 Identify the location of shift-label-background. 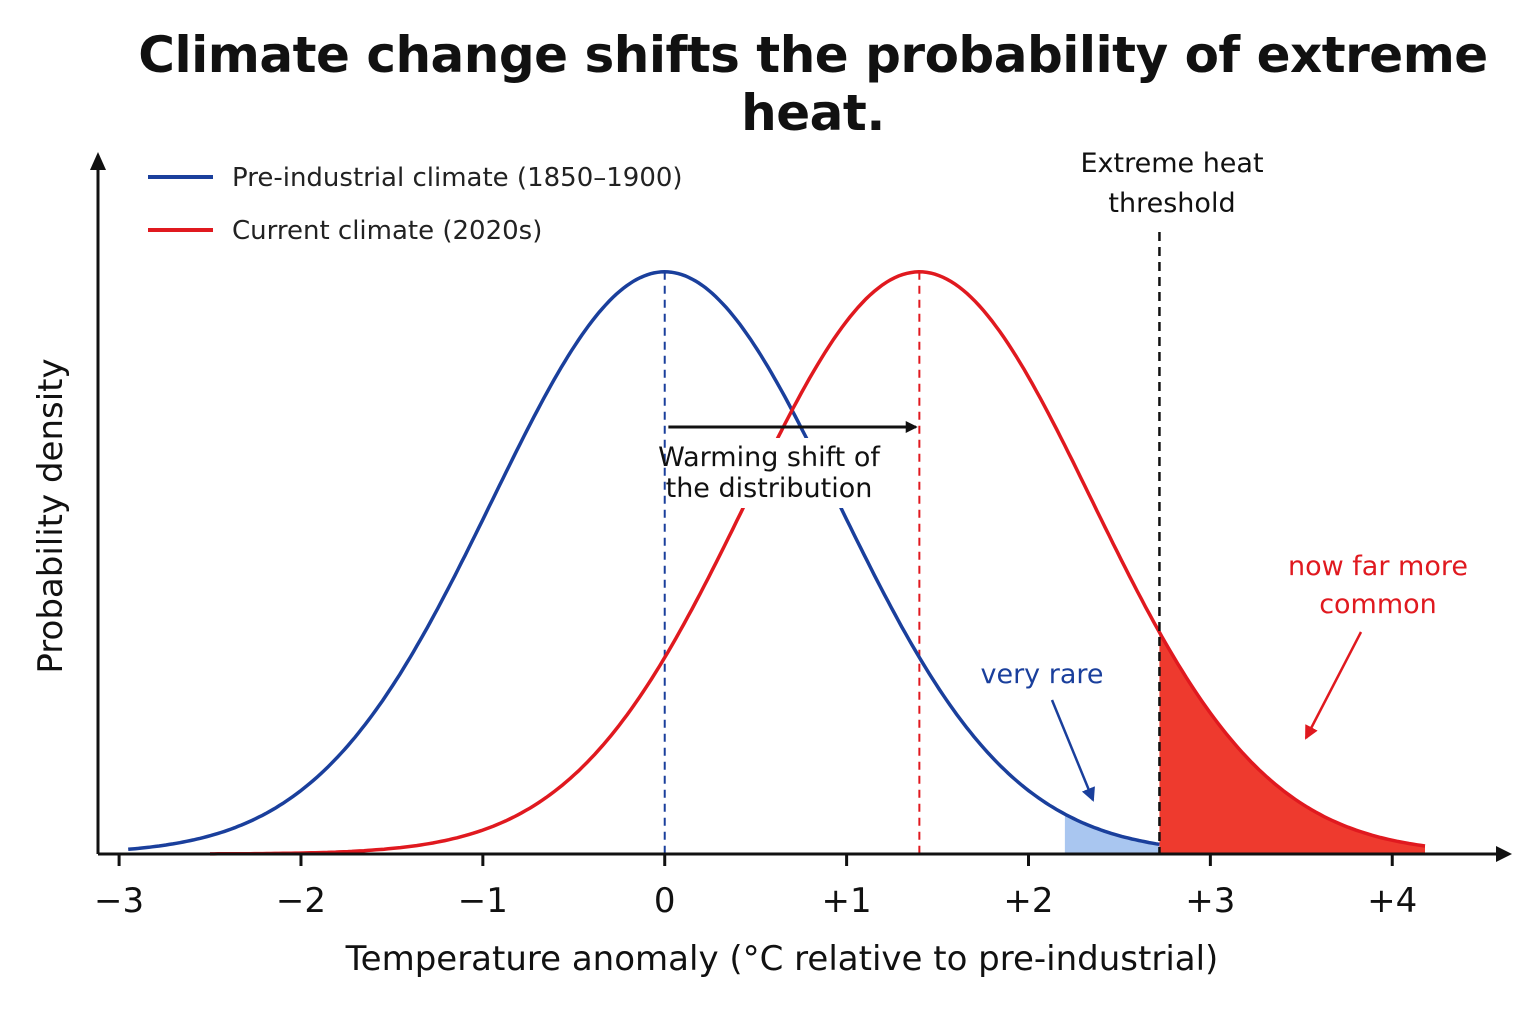
(769, 473).